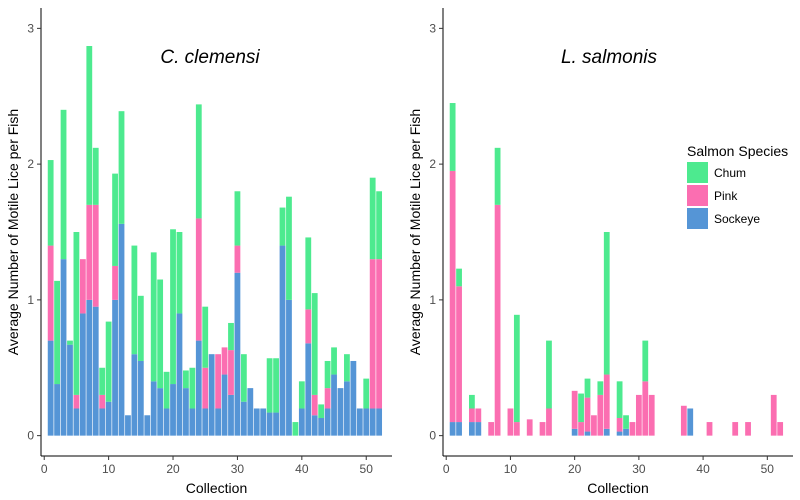 The height and width of the screenshot is (500, 800). I want to click on y-tick-label: 1, so click(30, 300).